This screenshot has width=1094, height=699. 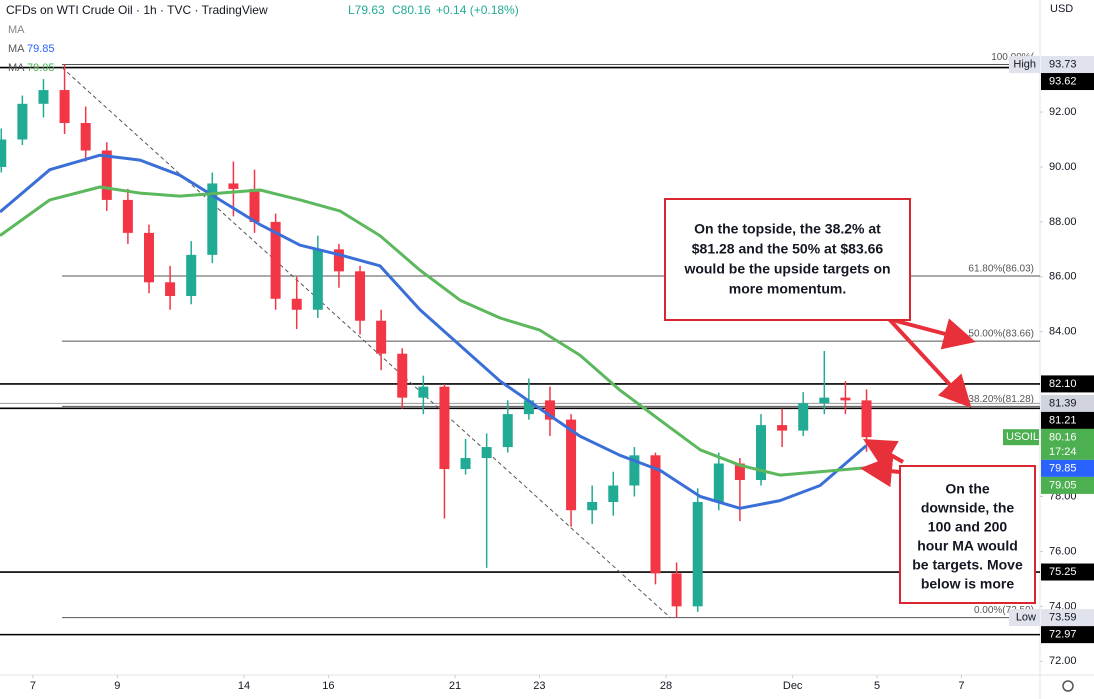 I want to click on price-badge-label: 80.16, so click(x=1063, y=437).